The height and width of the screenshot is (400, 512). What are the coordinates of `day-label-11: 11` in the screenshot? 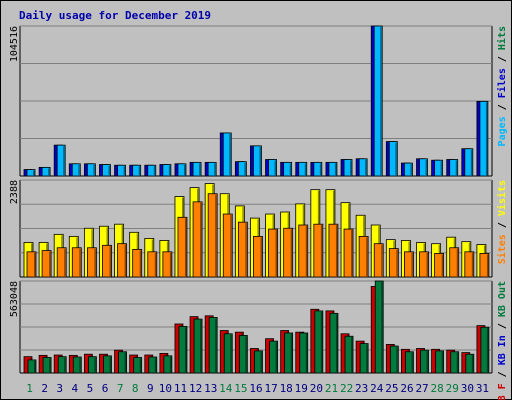 It's located at (180, 388).